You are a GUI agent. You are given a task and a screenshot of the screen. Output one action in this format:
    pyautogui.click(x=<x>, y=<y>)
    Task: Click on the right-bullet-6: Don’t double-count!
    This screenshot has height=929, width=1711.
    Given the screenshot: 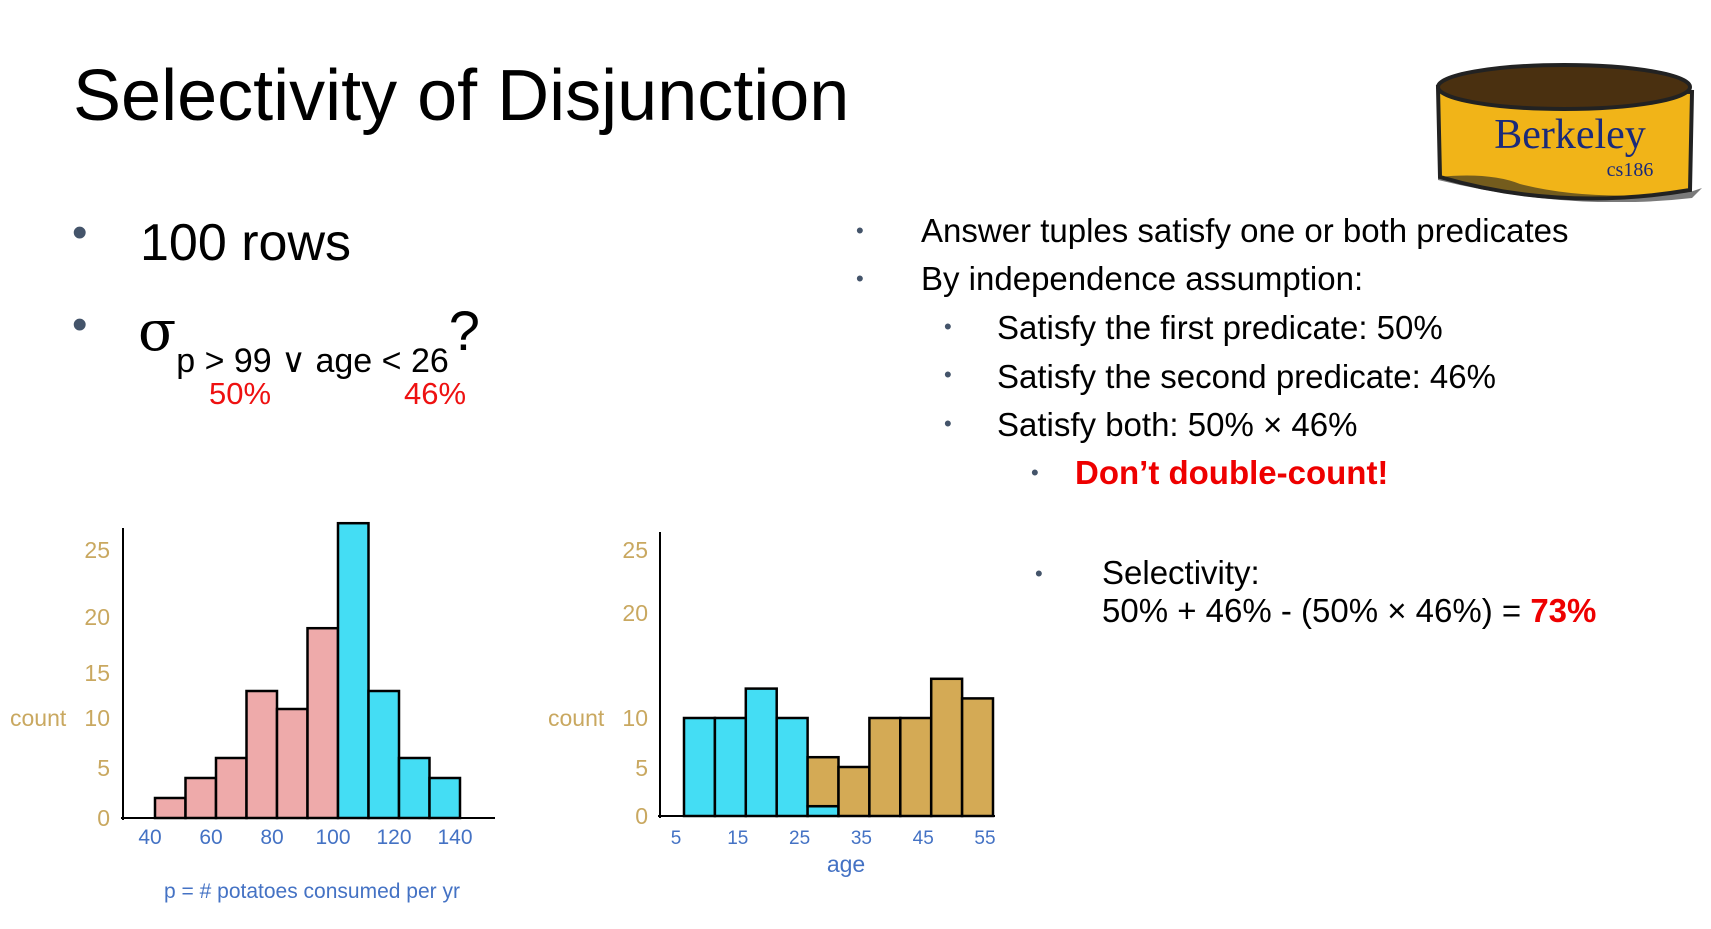 What is the action you would take?
    pyautogui.click(x=1232, y=472)
    